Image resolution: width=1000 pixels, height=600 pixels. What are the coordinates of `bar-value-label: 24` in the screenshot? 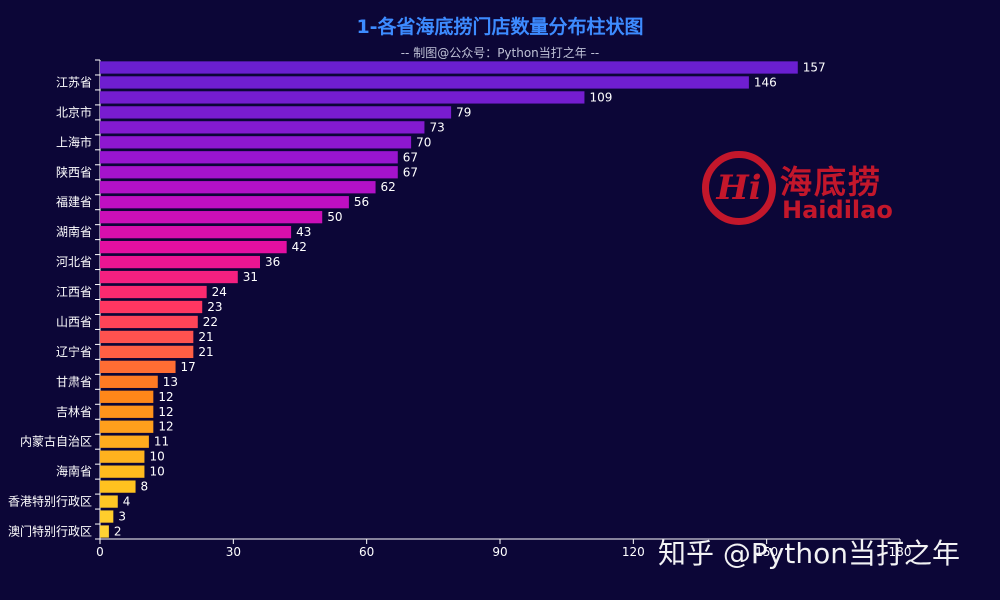 It's located at (219, 292).